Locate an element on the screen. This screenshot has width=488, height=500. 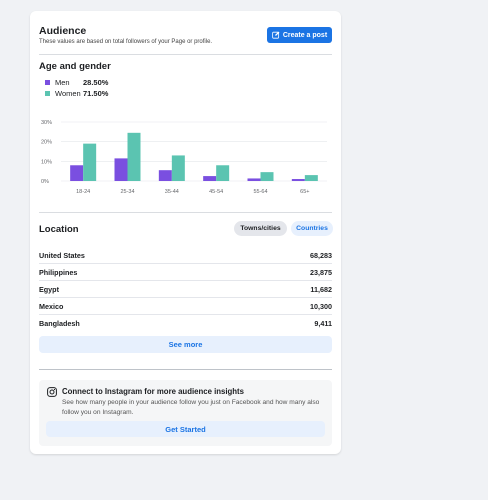
age-gender-chart: 0% 10% 20% 30% 18-24 25-34 35-44 45-54 55-64 65+ is located at coordinates (184, 157).